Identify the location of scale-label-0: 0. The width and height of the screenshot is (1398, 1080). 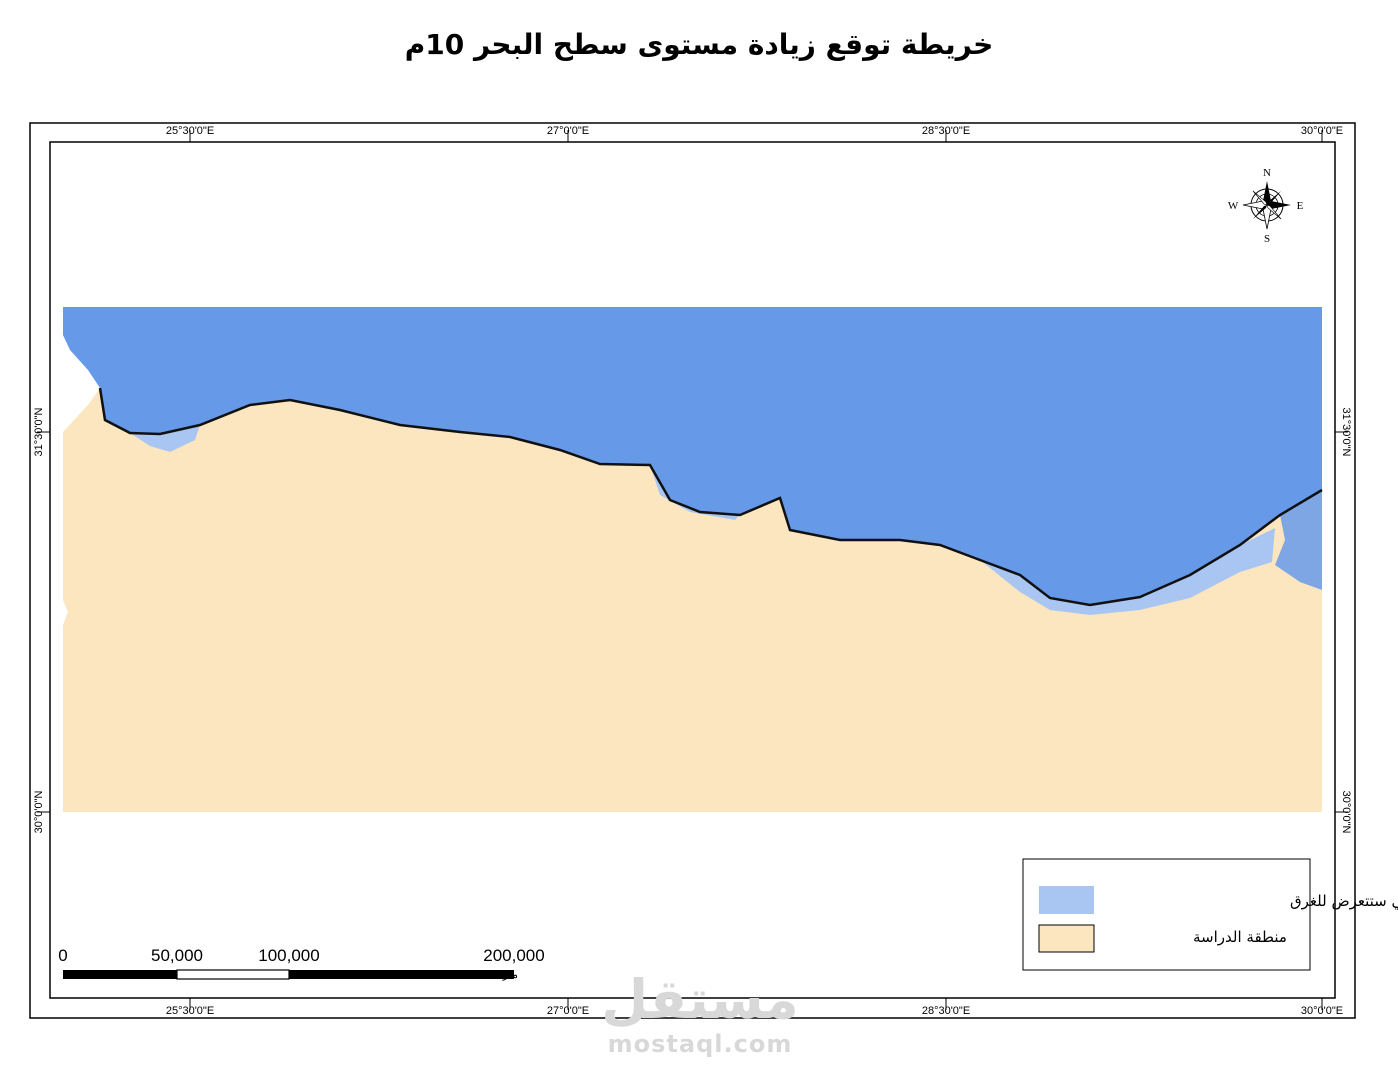
(62, 955).